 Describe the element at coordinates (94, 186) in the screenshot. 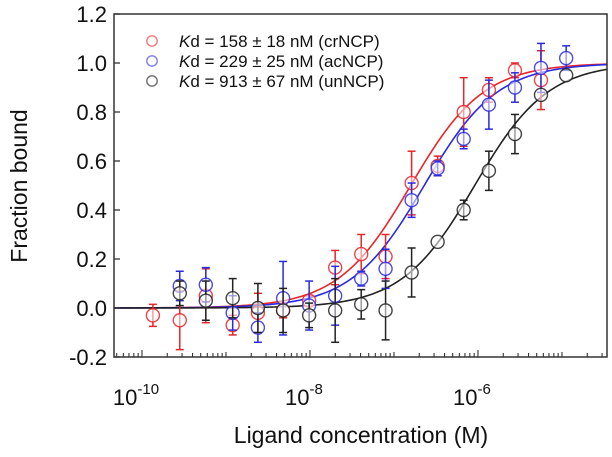

I see `y-axis-ticks: 1.2 1.0 0.8 0.6 0.4 0.2 0.0 -0.2` at that location.